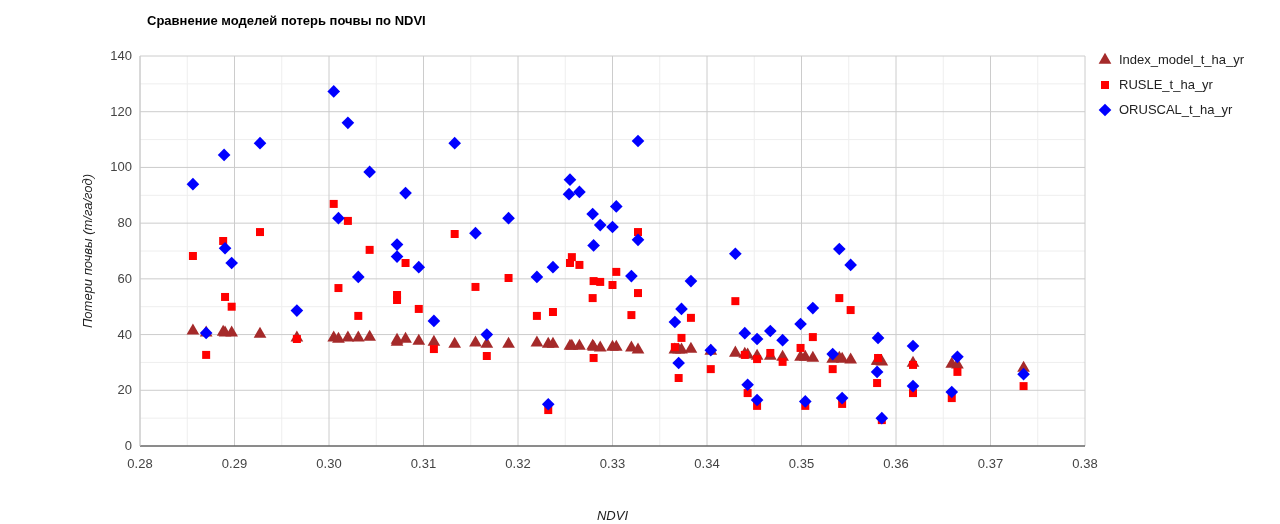 The height and width of the screenshot is (524, 1280). I want to click on y-axis-title: Потери почвы (т/га/год), so click(87, 251).